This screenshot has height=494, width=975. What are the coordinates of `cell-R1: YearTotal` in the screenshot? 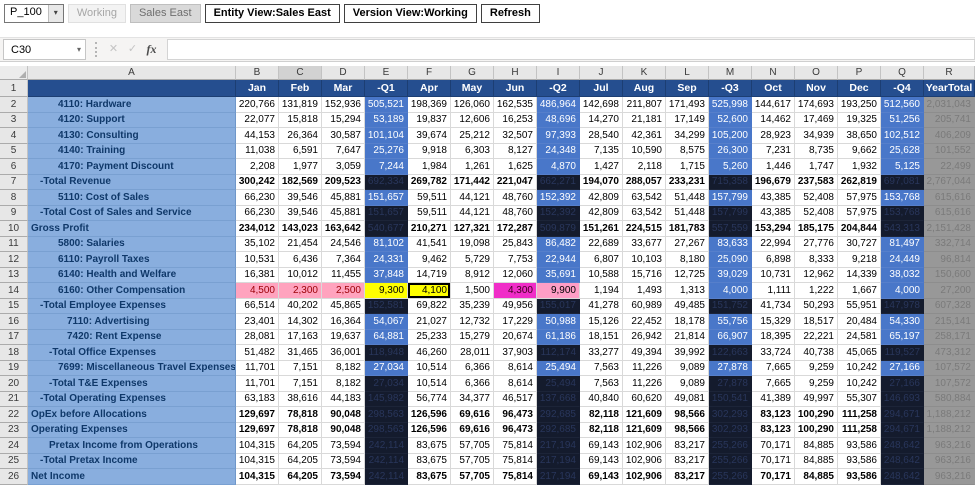 It's located at (949, 88).